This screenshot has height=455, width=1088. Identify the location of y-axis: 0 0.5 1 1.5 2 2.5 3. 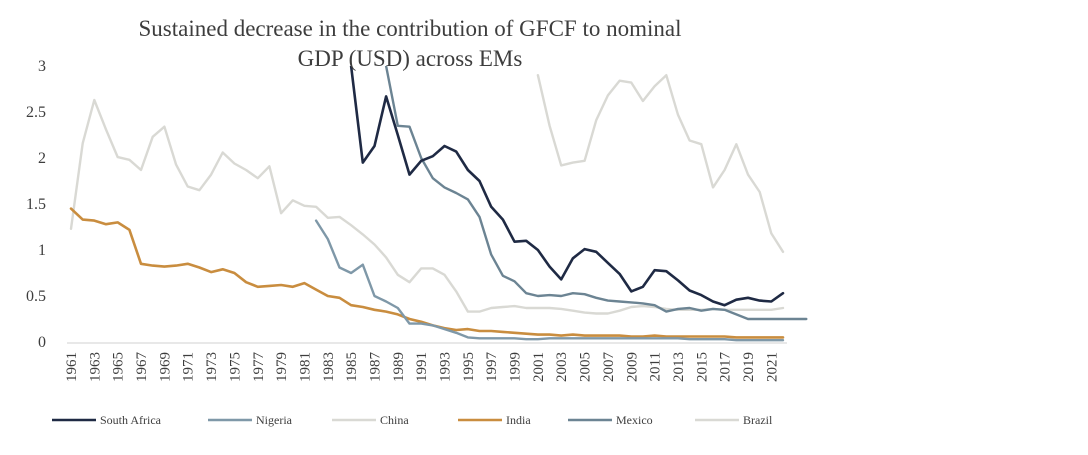
(36, 204).